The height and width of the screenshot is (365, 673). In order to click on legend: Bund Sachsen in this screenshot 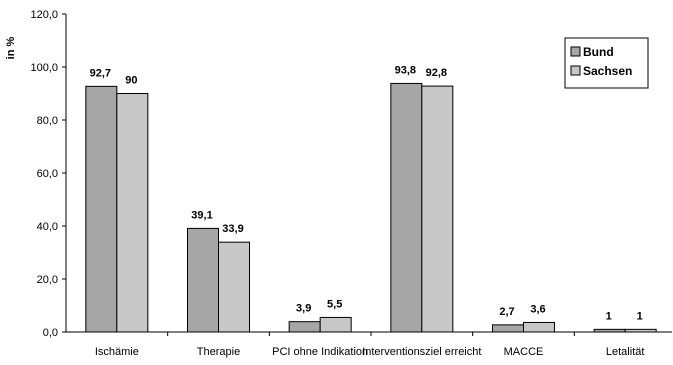, I will do `click(606, 63)`.